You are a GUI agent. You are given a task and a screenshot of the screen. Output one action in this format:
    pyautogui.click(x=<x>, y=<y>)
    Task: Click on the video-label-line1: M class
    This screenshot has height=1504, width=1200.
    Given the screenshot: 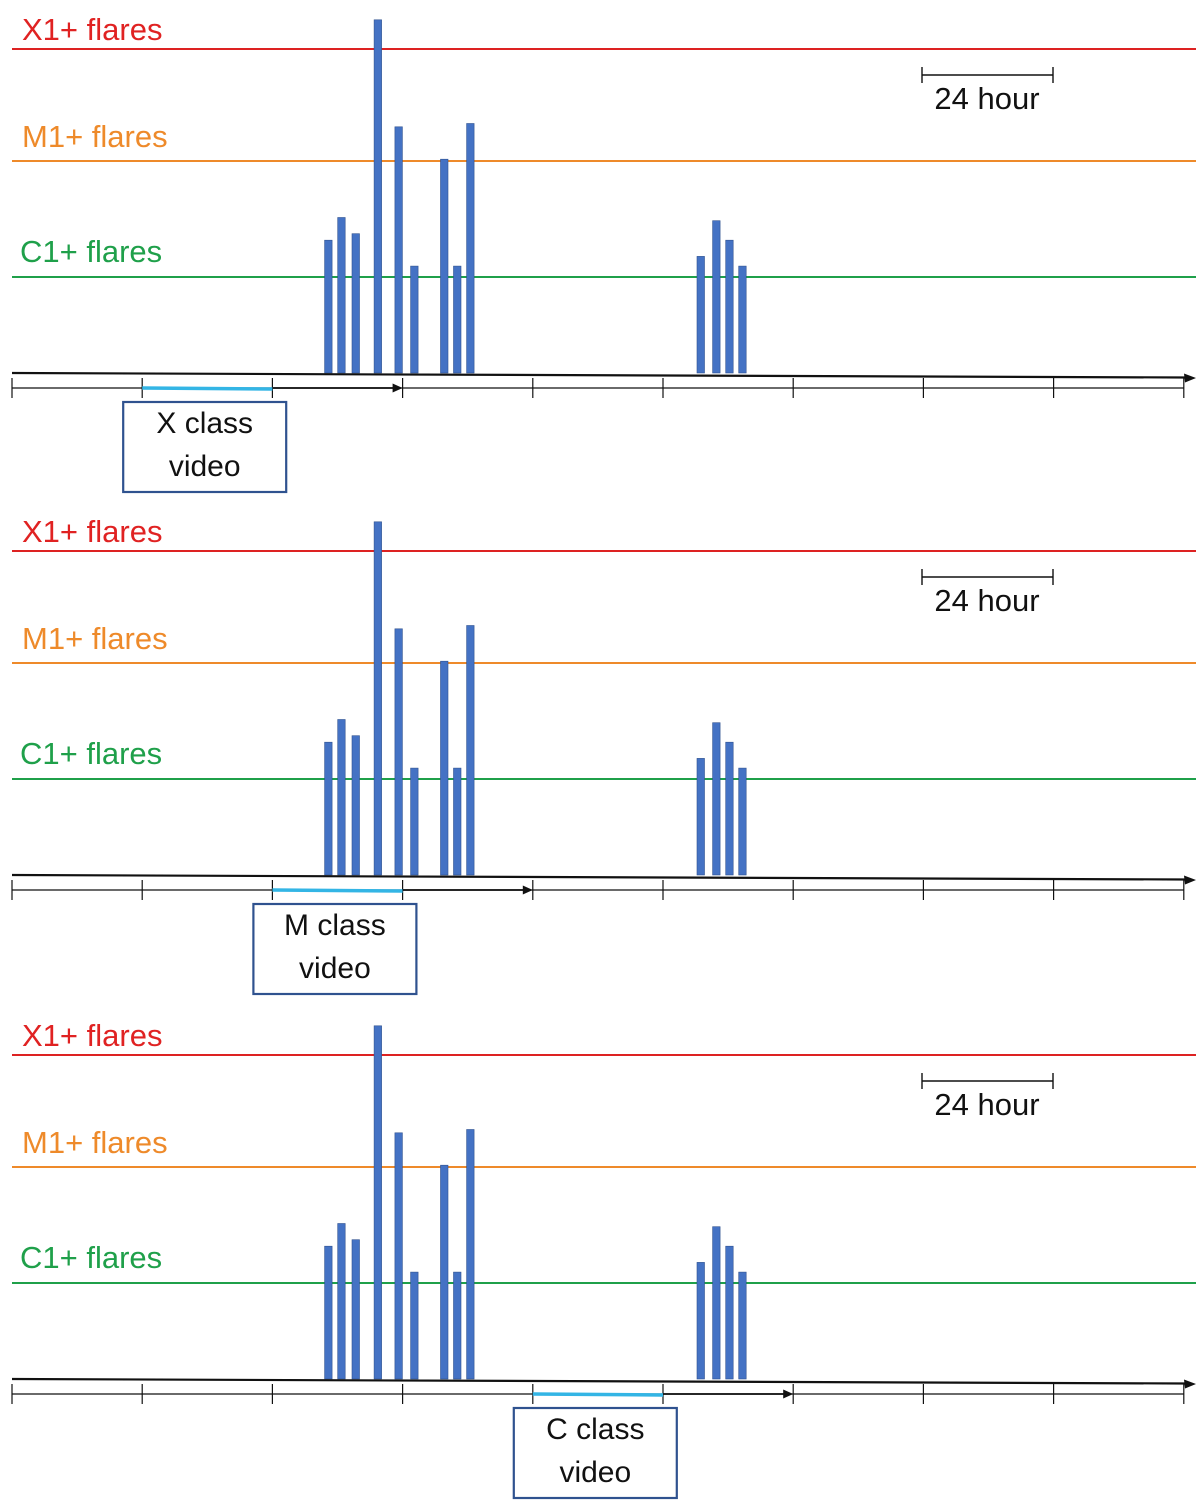 What is the action you would take?
    pyautogui.click(x=335, y=925)
    